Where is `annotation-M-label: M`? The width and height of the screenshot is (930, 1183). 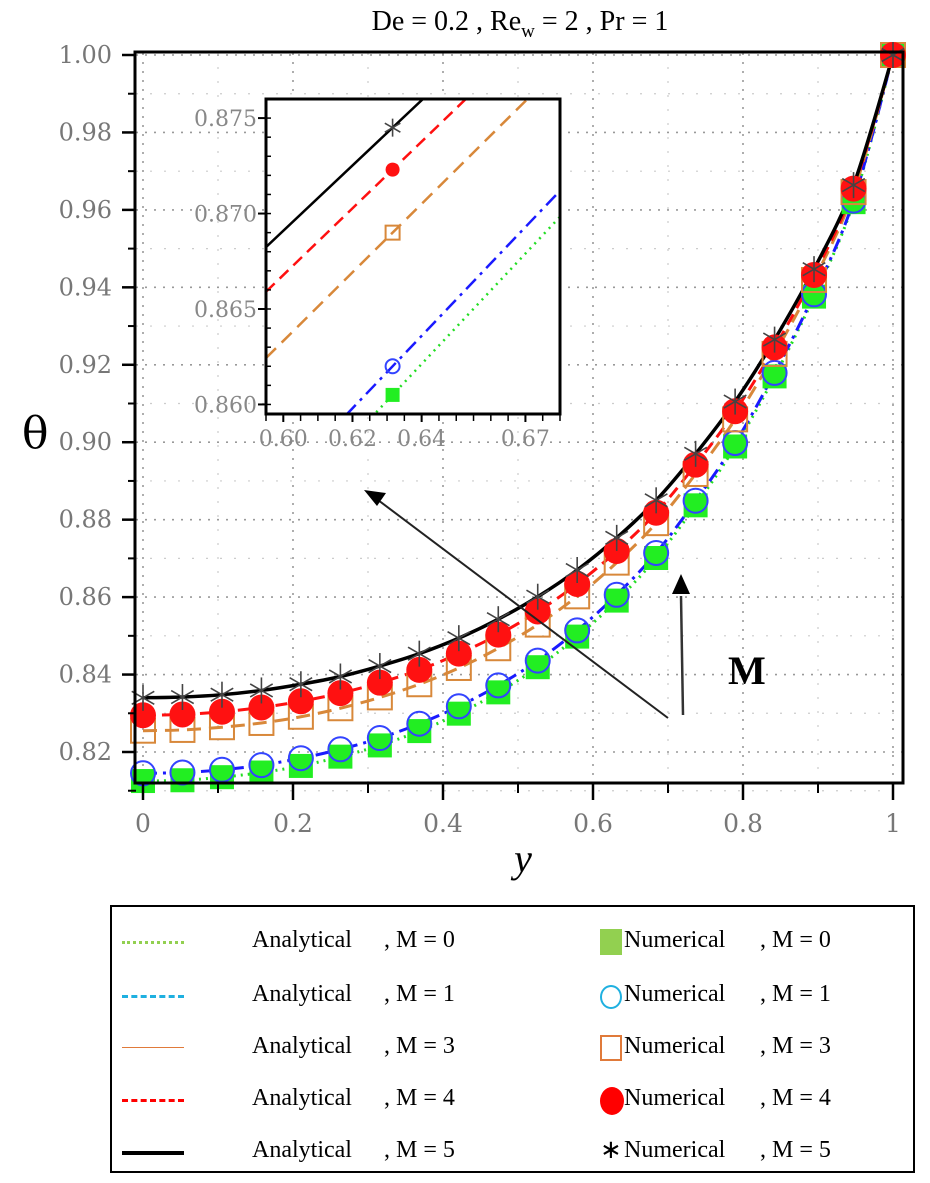 annotation-M-label: M is located at coordinates (747, 670).